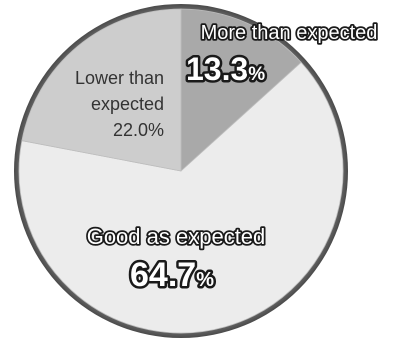 The height and width of the screenshot is (338, 395). I want to click on slice-value-unit-good-as-expected: %, so click(205, 280).